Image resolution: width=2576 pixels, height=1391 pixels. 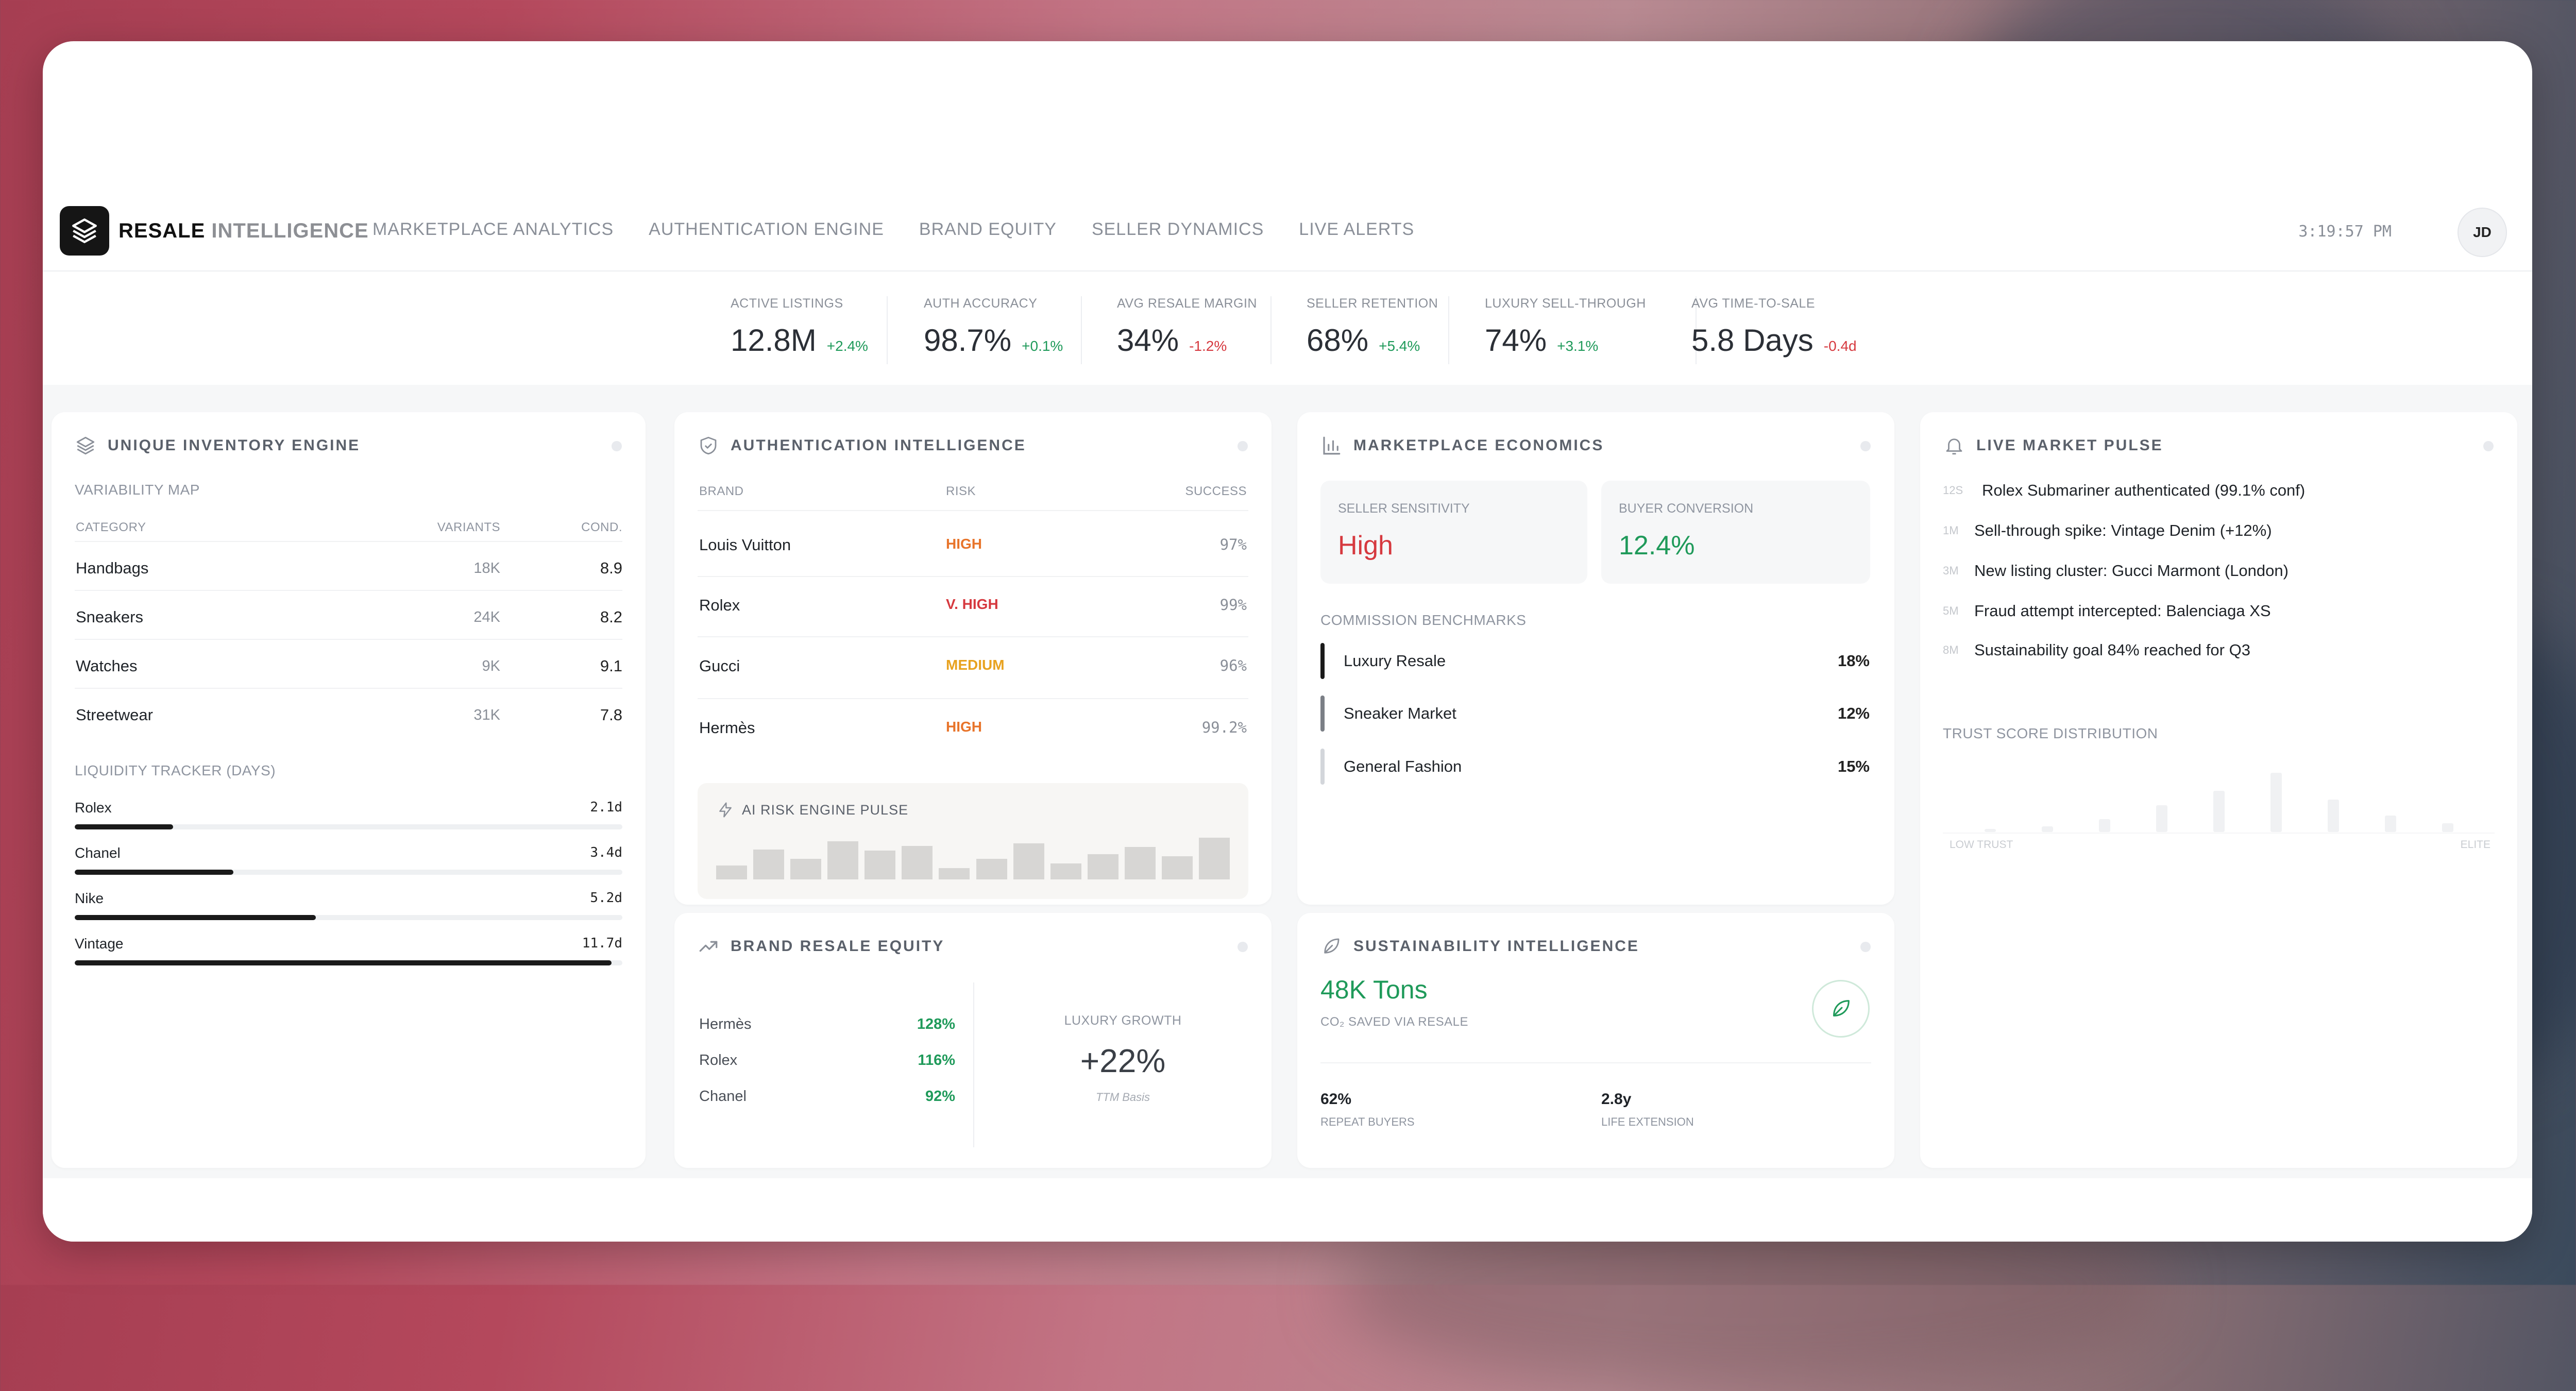 I want to click on user-avatar: JD, so click(x=2482, y=232).